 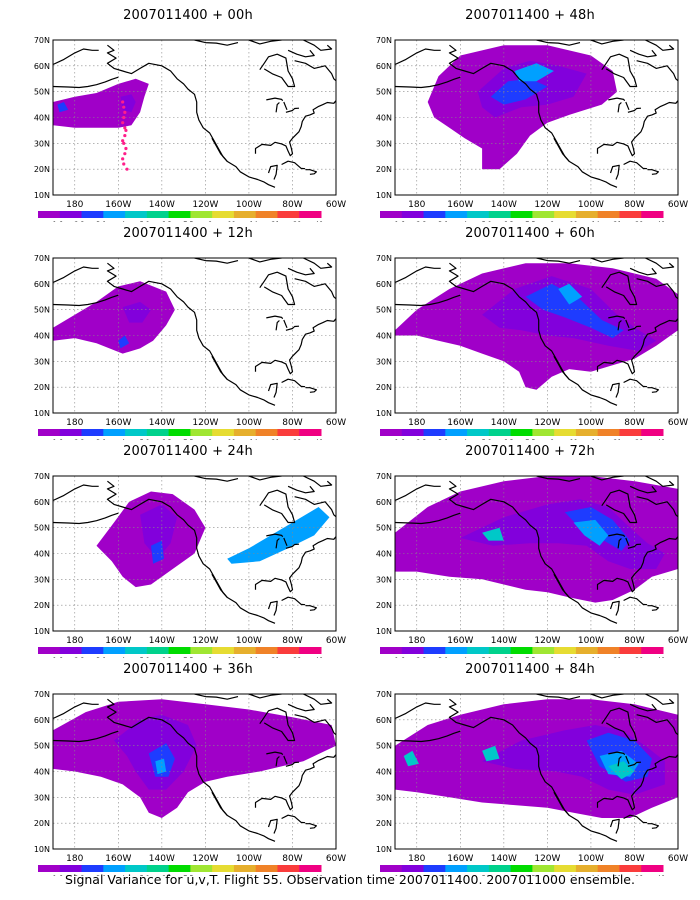 What do you see at coordinates (530, 233) in the screenshot?
I see `panel-title: 2007011400 + 60h` at bounding box center [530, 233].